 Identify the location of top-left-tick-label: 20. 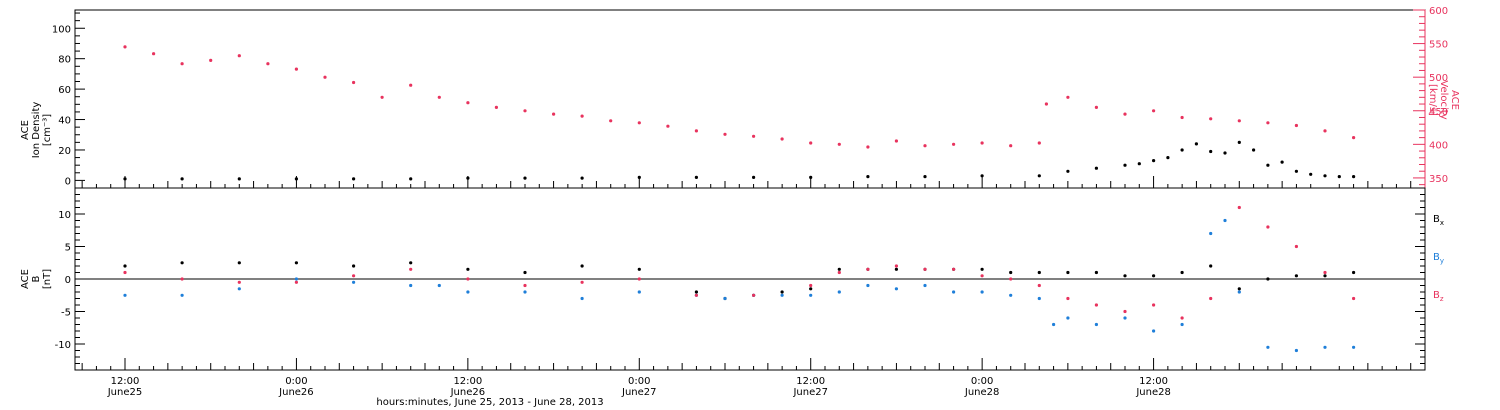
(64, 151).